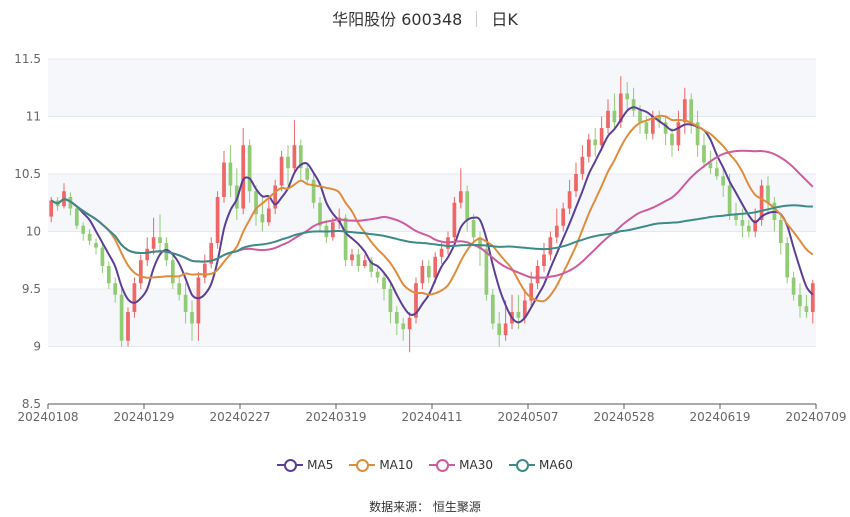 This screenshot has height=517, width=850. I want to click on y-tick-label: 11, so click(33, 117).